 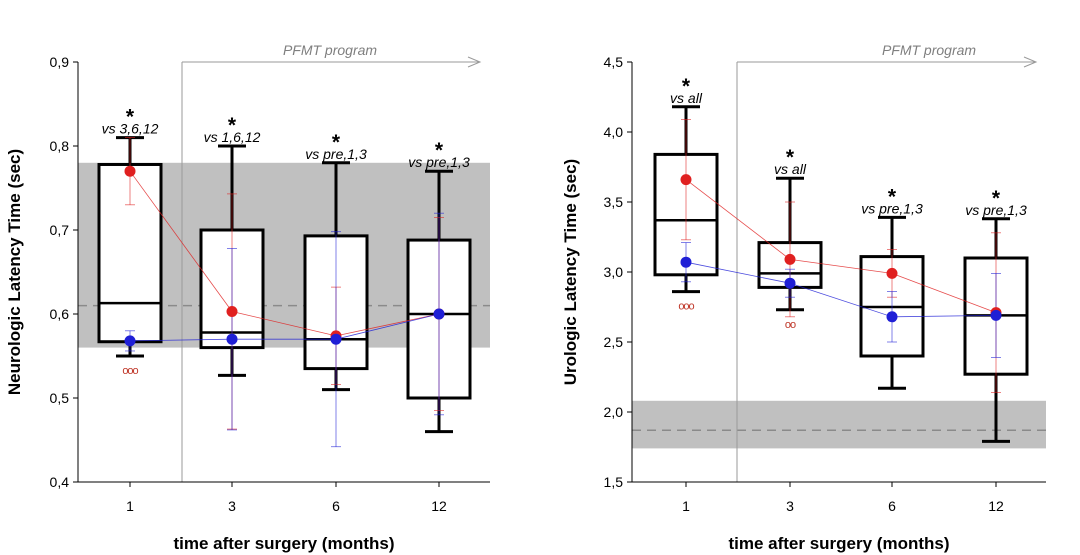 What do you see at coordinates (790, 325) in the screenshot?
I see `significance-circles: oo` at bounding box center [790, 325].